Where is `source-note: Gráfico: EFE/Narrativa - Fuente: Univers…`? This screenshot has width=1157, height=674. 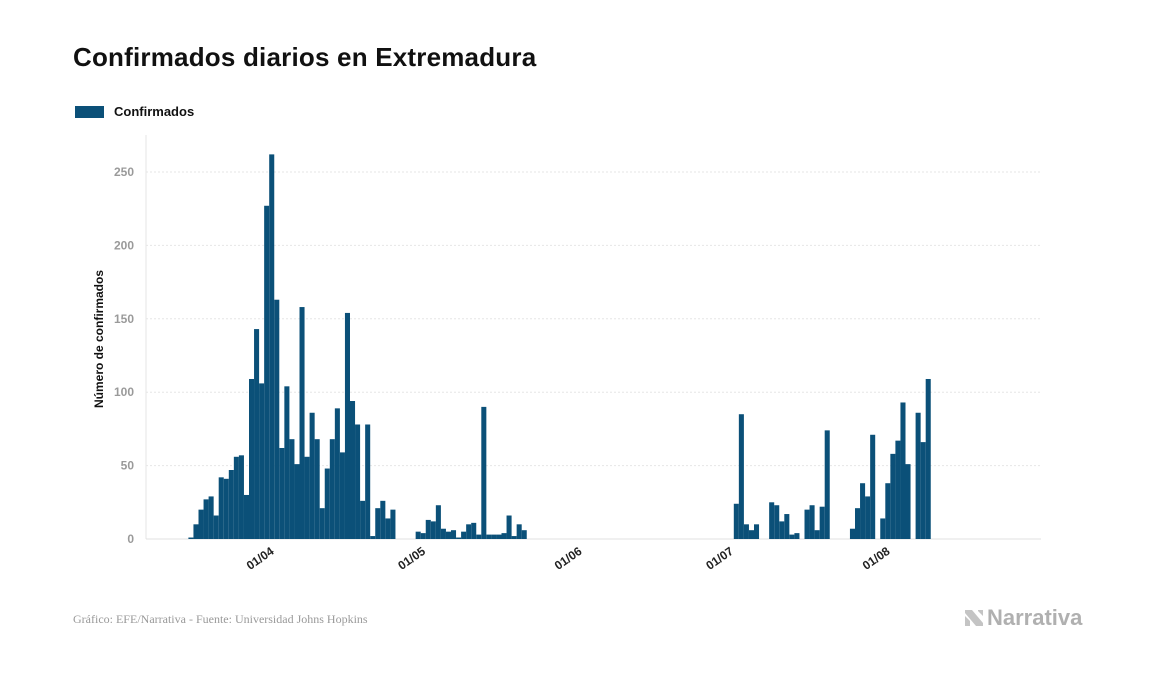 source-note: Gráfico: EFE/Narrativa - Fuente: Univers… is located at coordinates (220, 619).